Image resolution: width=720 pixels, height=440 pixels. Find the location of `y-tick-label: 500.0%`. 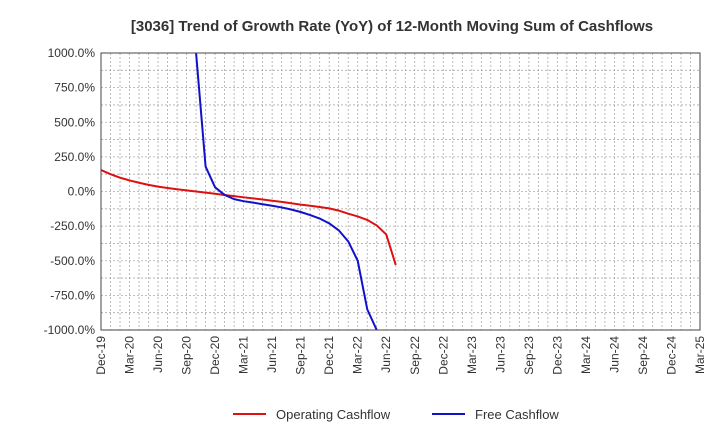

y-tick-label: 500.0% is located at coordinates (74, 122).